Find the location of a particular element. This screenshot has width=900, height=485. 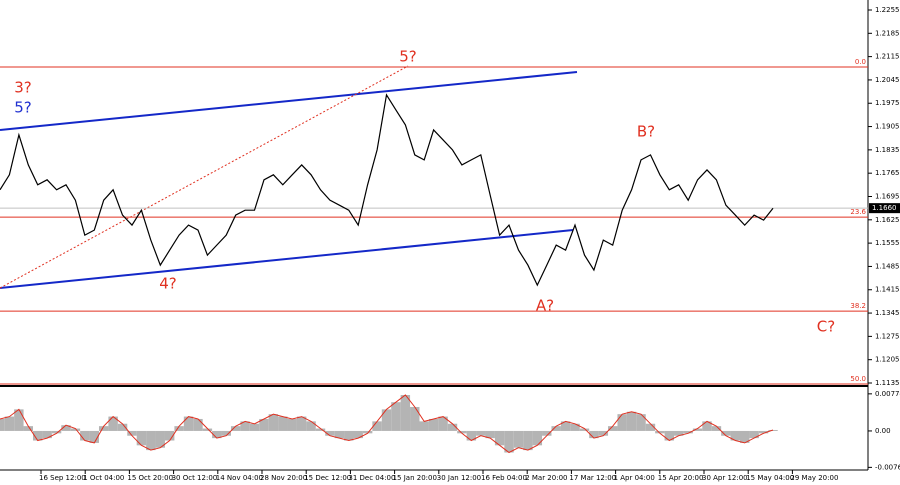

y-tick-label: 1.1345 is located at coordinates (887, 313).